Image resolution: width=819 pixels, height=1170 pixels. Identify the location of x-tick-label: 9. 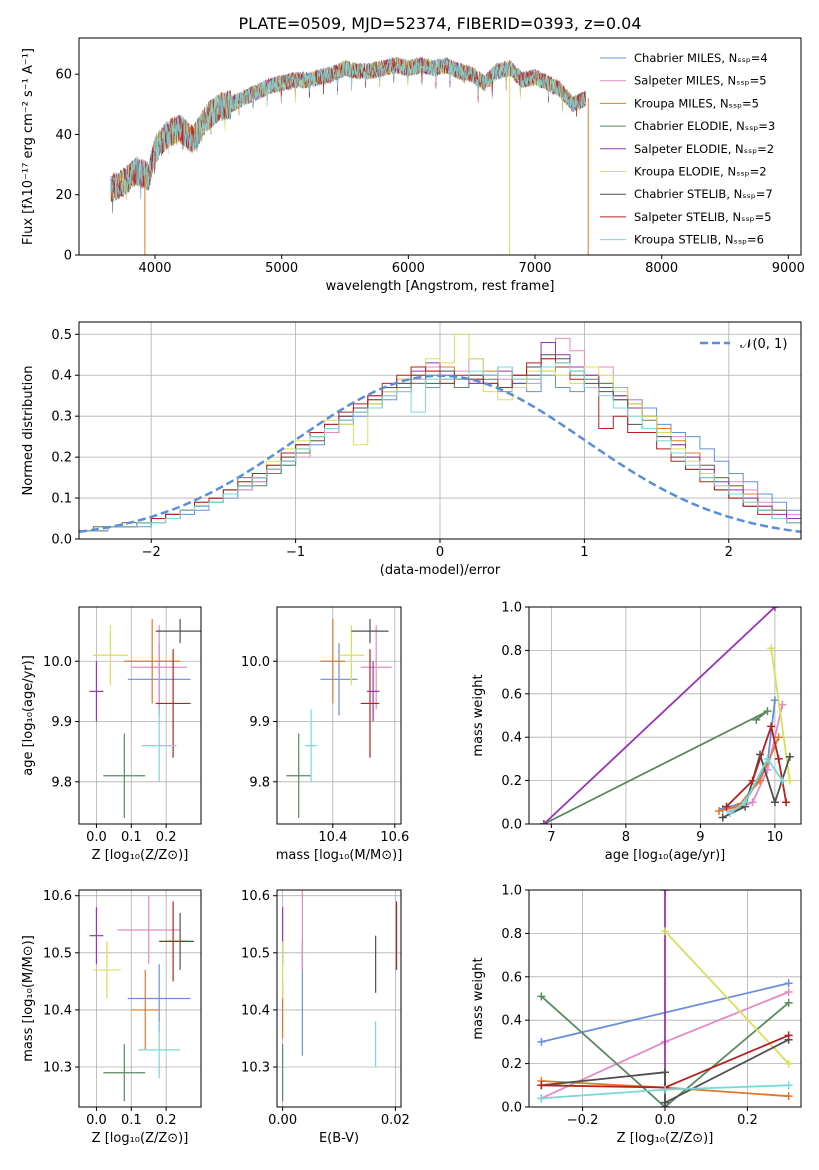
(700, 837).